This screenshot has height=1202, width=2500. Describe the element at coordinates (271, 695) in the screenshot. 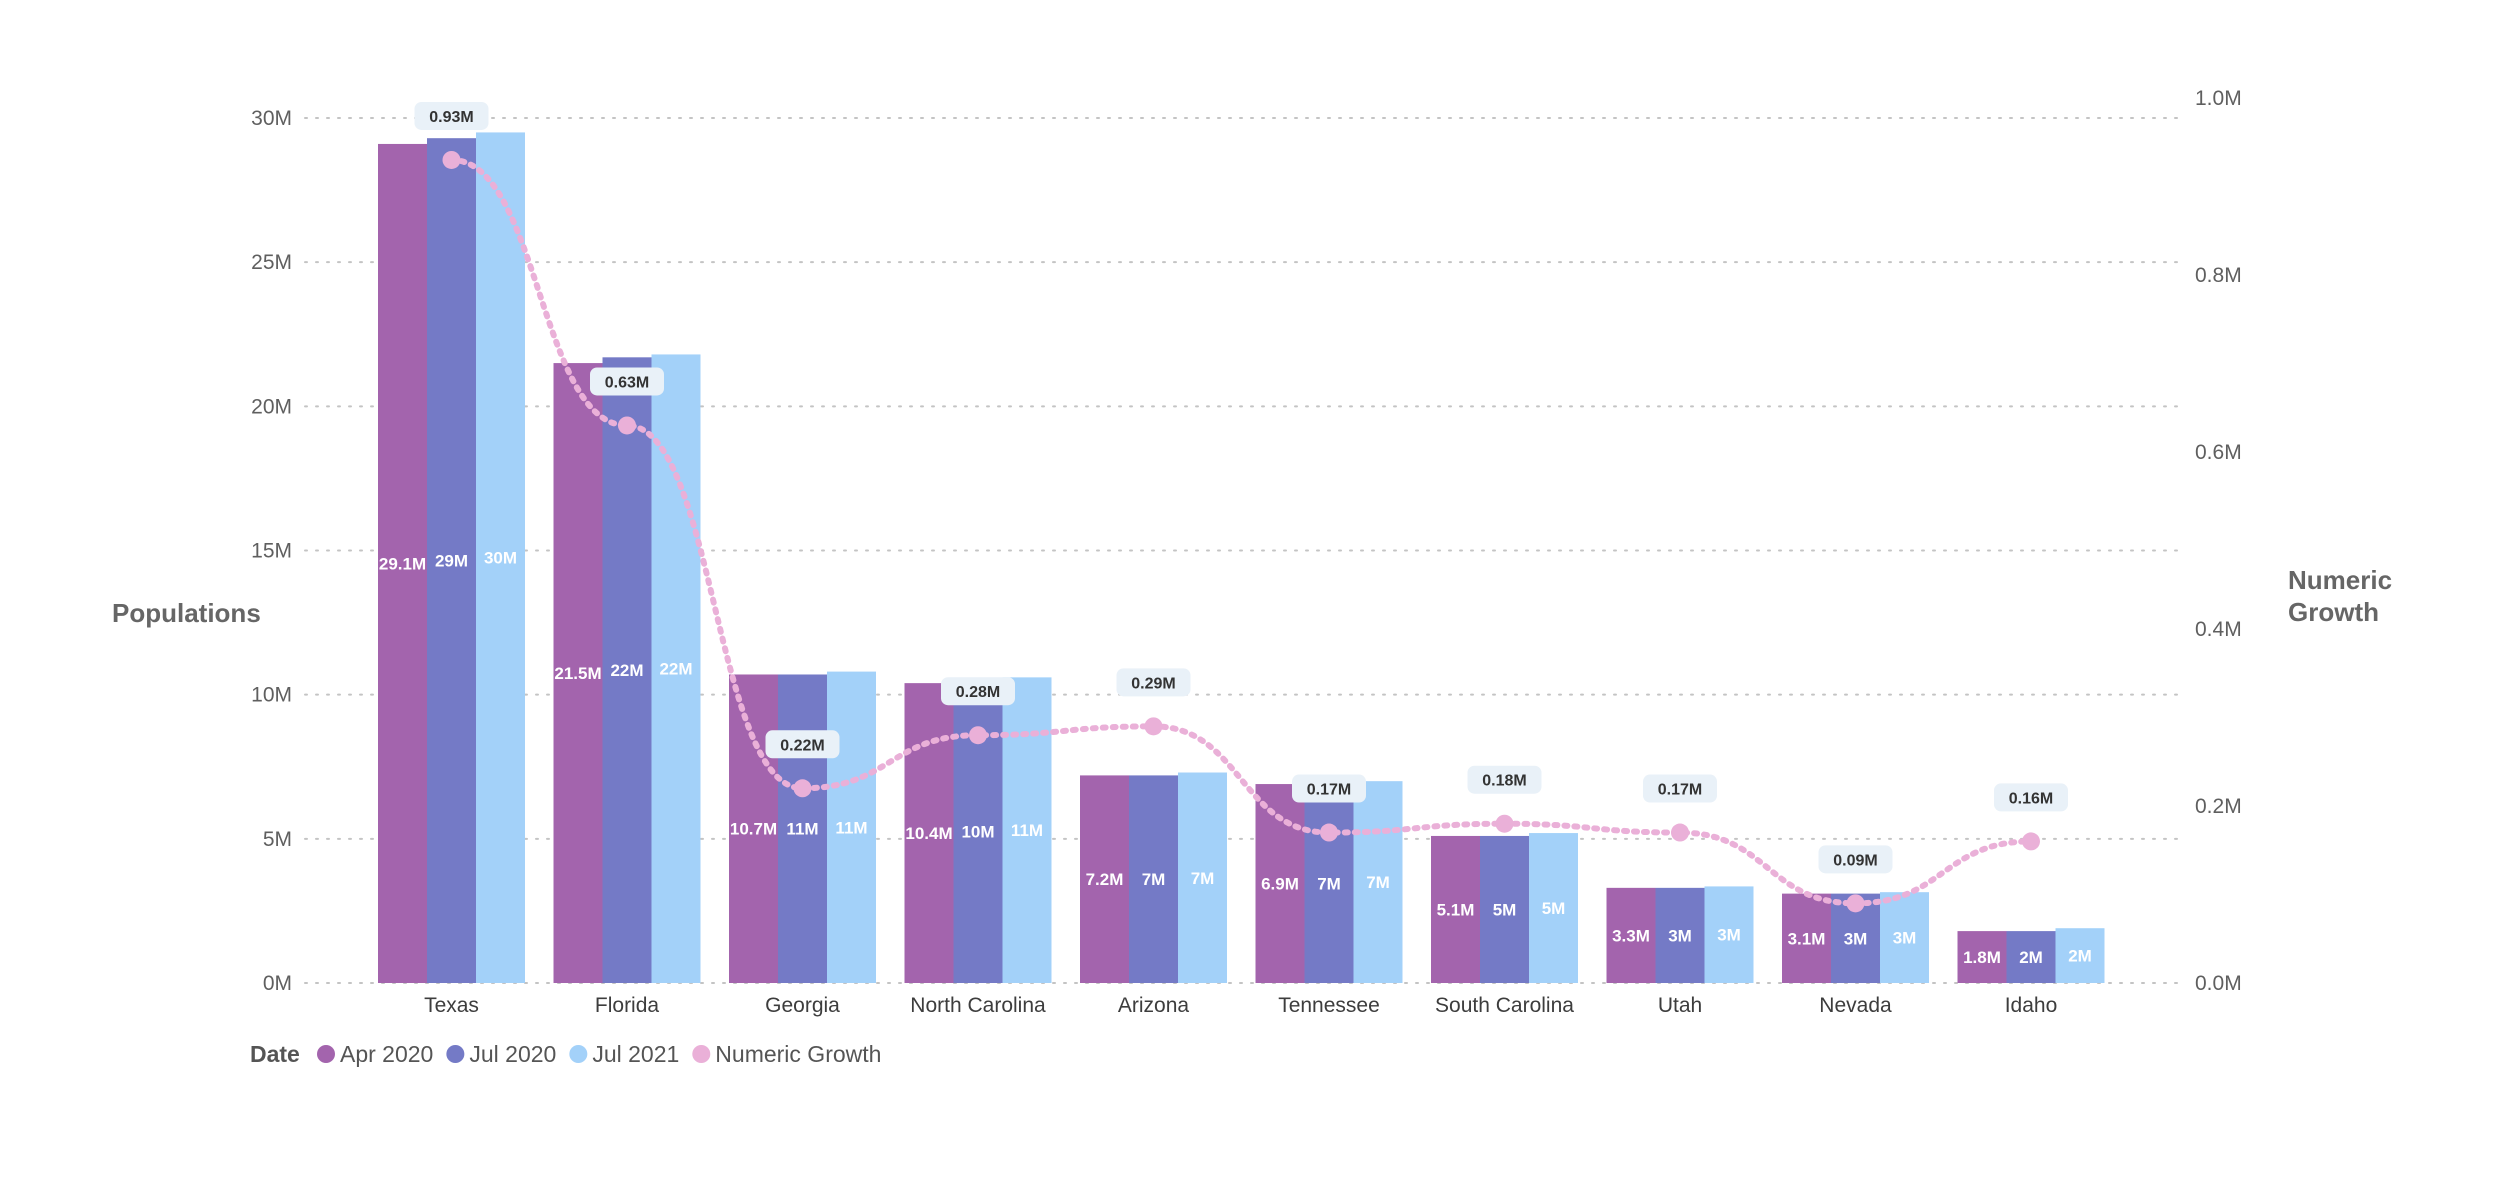

I see `y-tick-label: 10M` at that location.